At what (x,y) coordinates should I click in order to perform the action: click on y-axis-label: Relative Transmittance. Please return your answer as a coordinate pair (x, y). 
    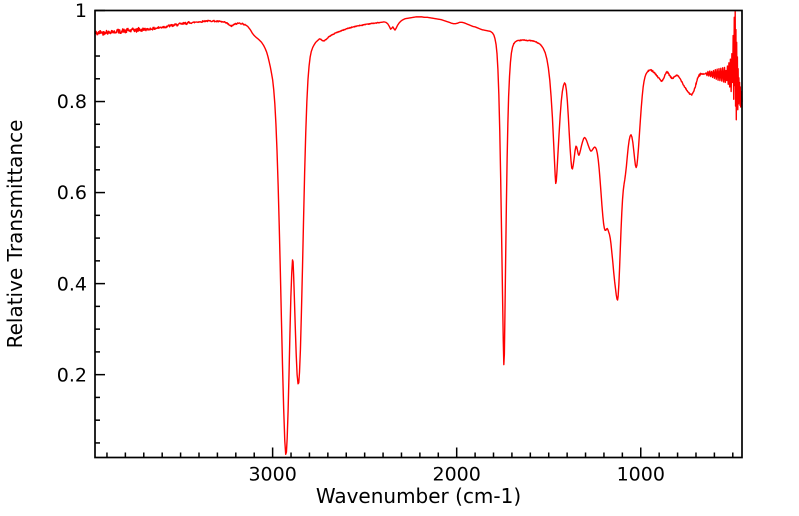
    Looking at the image, I should click on (15, 234).